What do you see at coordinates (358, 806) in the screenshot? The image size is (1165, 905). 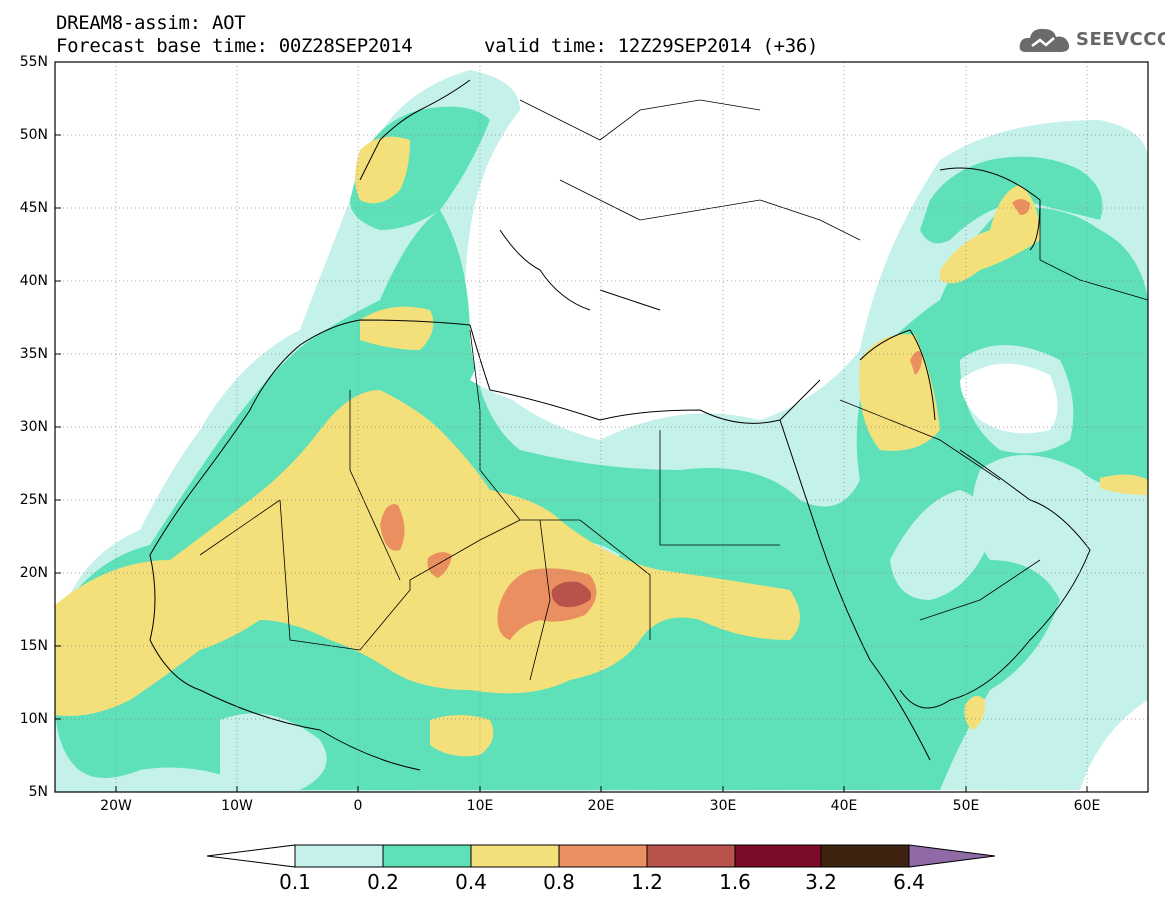 I see `lon-label: 0` at bounding box center [358, 806].